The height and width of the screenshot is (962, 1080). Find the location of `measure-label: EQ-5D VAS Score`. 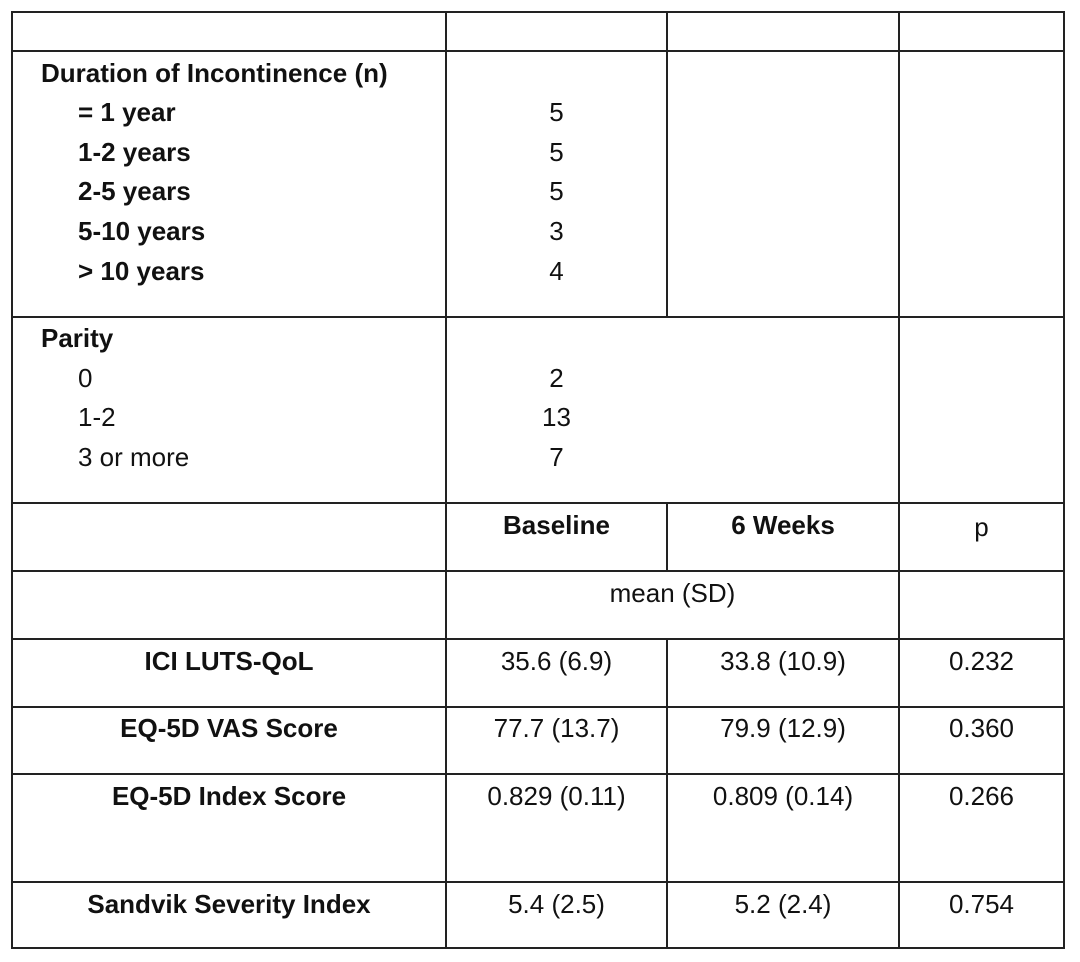

measure-label: EQ-5D VAS Score is located at coordinates (229, 728).